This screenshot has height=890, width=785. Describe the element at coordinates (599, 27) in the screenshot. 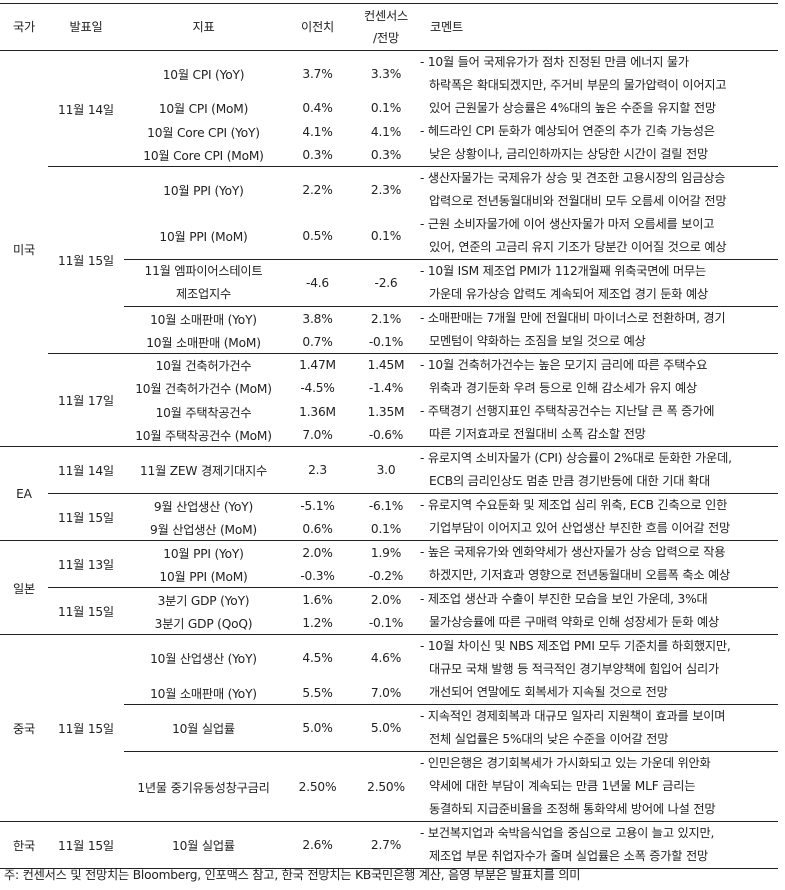

I see `header-comment: 코멘트` at that location.